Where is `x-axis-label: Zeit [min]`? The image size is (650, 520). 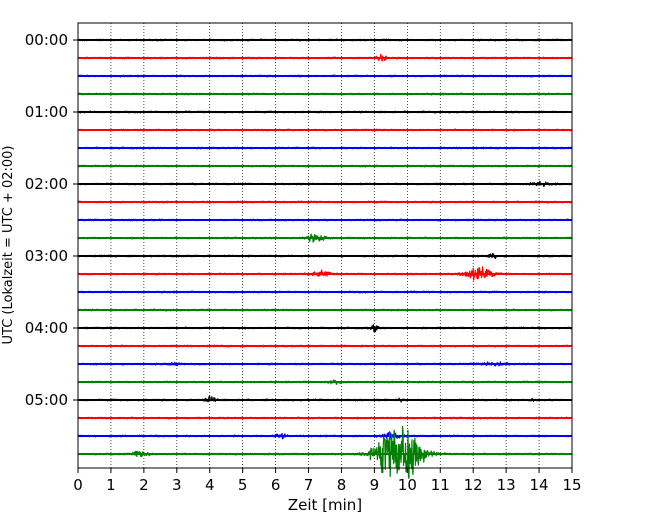 x-axis-label: Zeit [min] is located at coordinates (325, 505).